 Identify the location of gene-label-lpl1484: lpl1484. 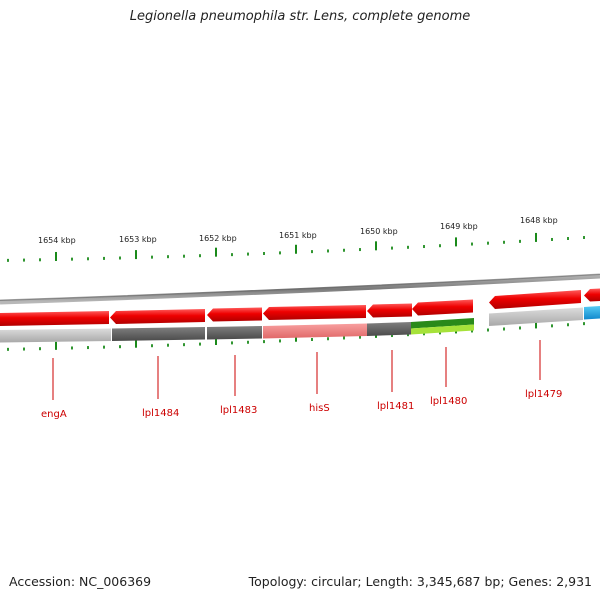
(160, 413).